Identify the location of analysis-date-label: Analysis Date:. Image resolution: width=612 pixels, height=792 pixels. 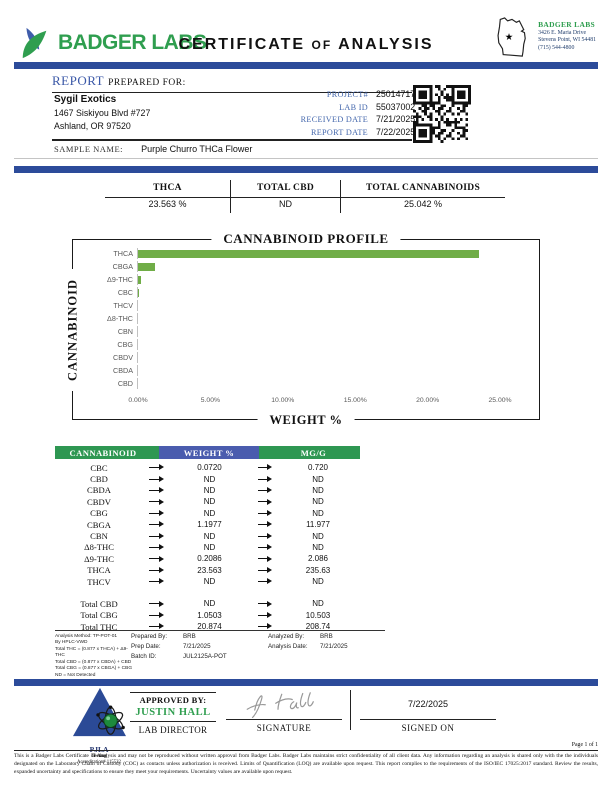
(288, 646).